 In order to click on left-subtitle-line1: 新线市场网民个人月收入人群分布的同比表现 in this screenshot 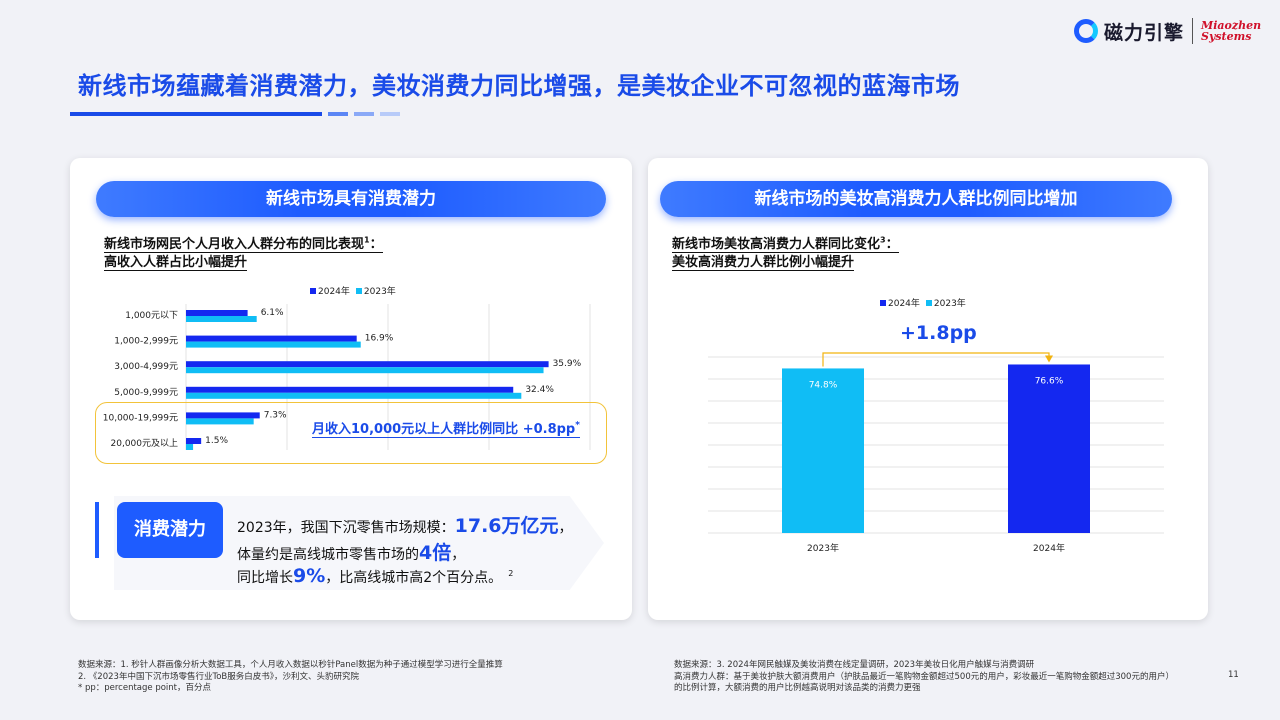, I will do `click(234, 245)`.